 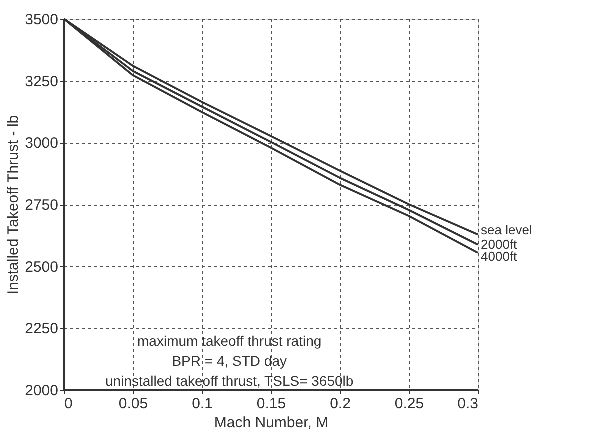 What do you see at coordinates (41, 329) in the screenshot?
I see `y-tick-label: 2250` at bounding box center [41, 329].